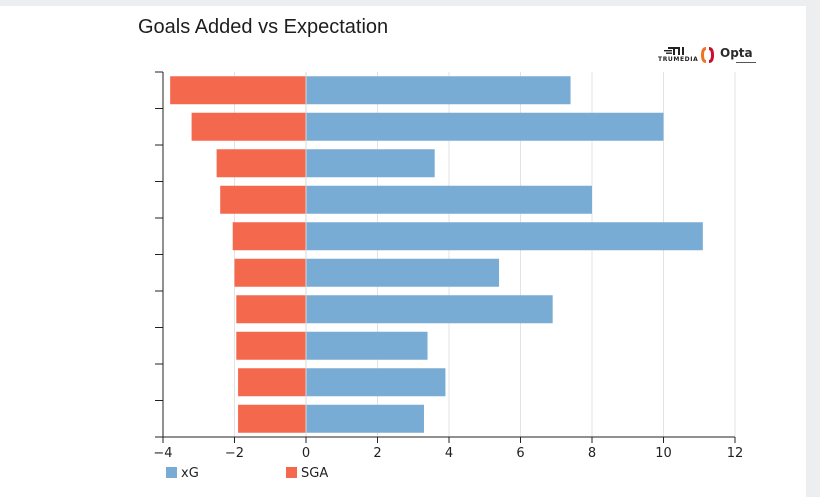 This screenshot has height=497, width=820. Describe the element at coordinates (736, 53) in the screenshot. I see `opta-wordmark: Opta` at that location.